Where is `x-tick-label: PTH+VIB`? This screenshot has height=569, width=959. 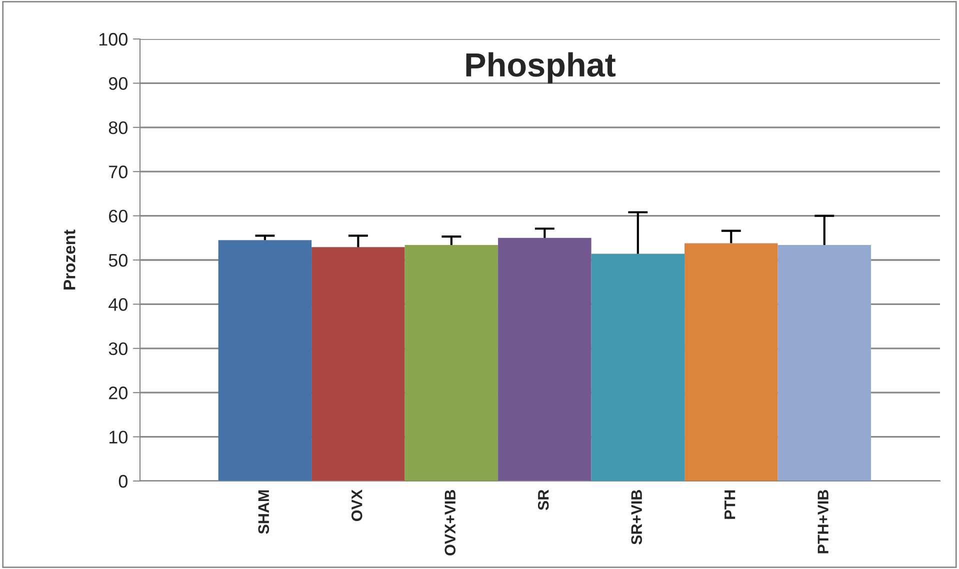
x-tick-label: PTH+VIB is located at coordinates (823, 522).